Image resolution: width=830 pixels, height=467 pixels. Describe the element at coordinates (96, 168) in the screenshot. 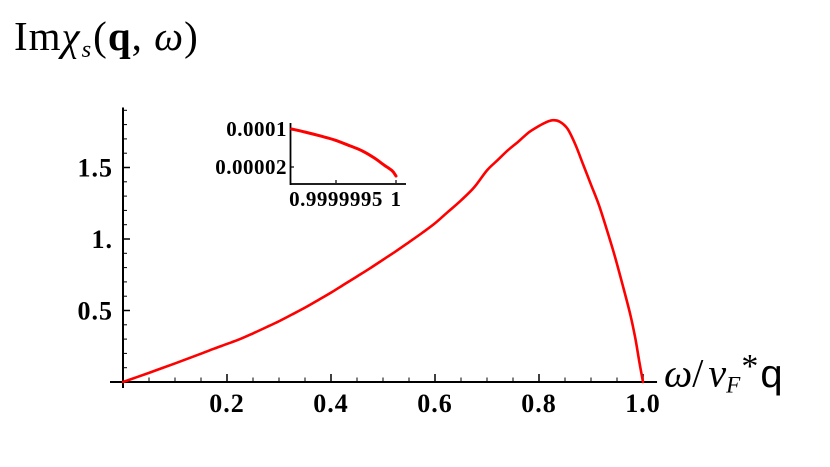

I see `main-y-tick-label: 1.5` at that location.